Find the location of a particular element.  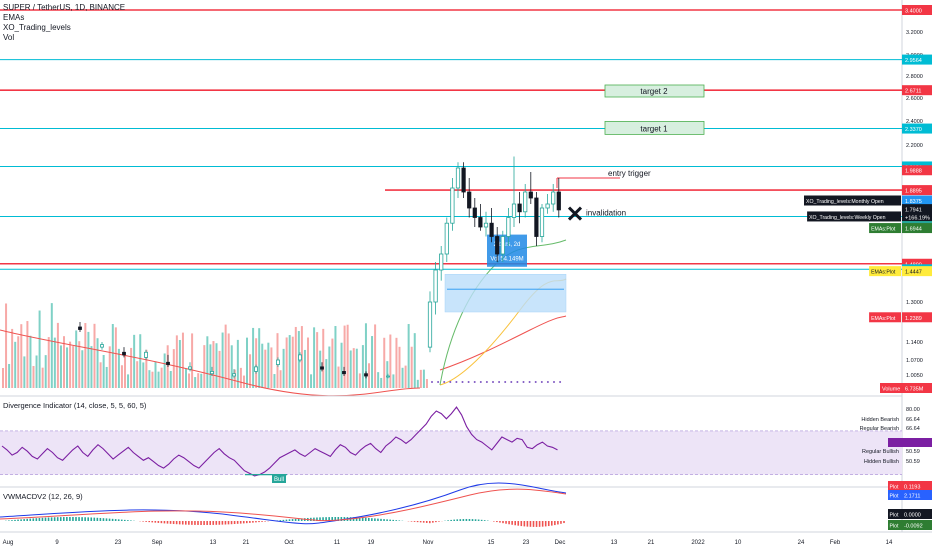

legend-item-vol: Vol is located at coordinates (64, 38).